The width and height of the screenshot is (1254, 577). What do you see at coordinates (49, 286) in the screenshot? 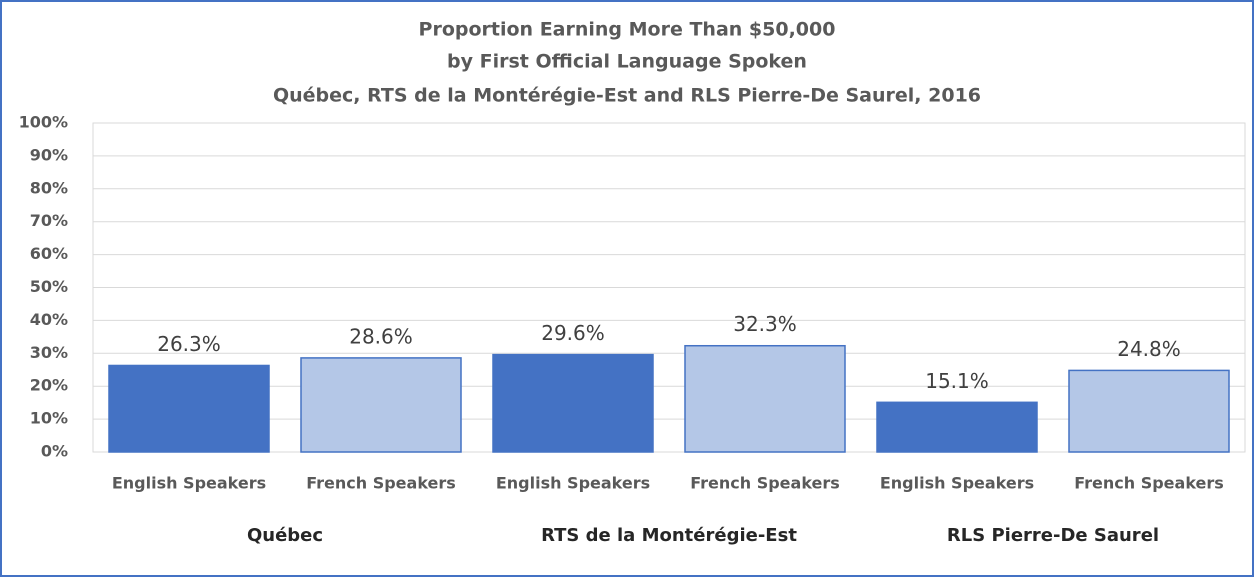
I see `y-tick-label: 50%` at bounding box center [49, 286].